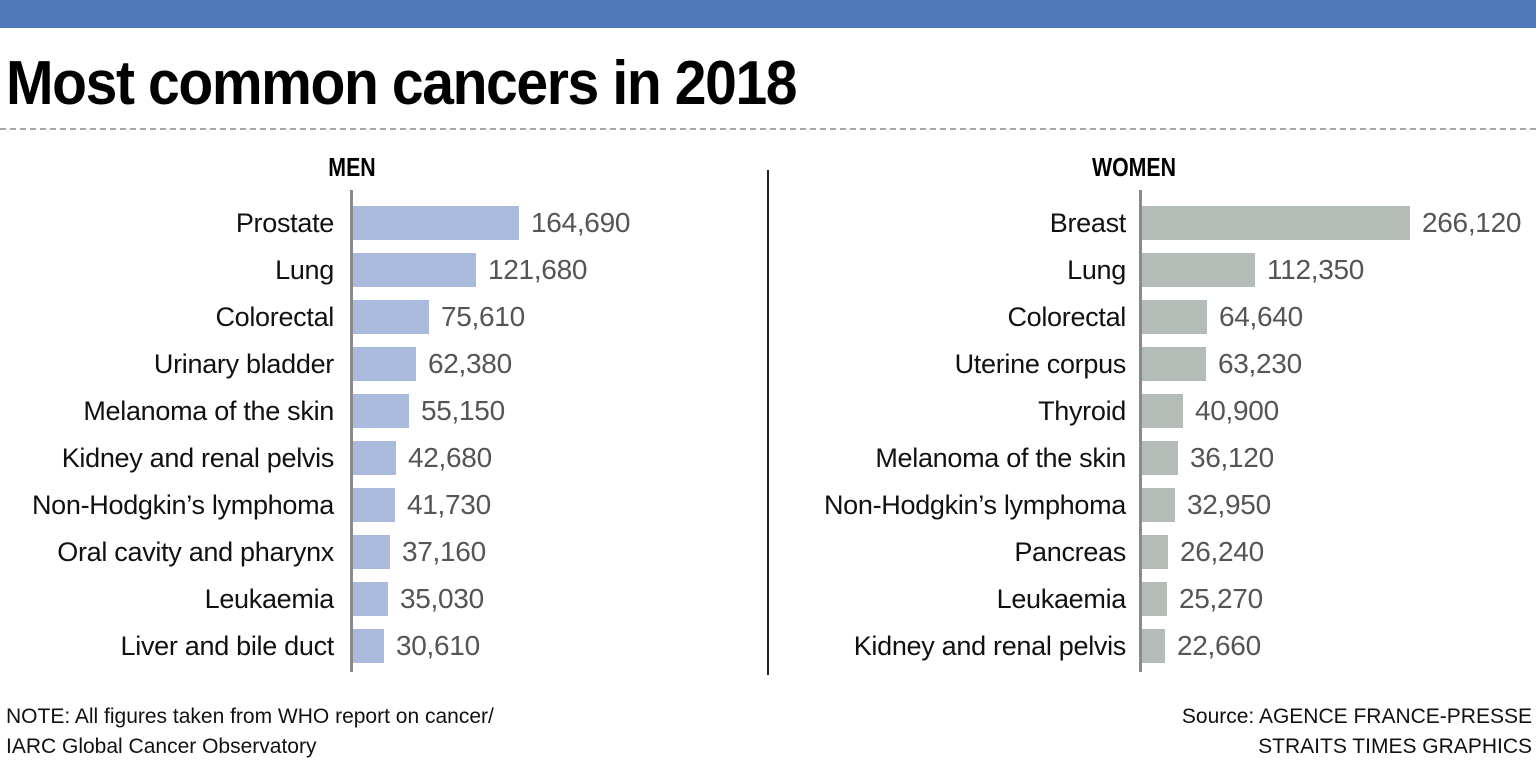 Image resolution: width=1536 pixels, height=762 pixels. I want to click on women-category-label: Melanoma of the skin, so click(1000, 458).